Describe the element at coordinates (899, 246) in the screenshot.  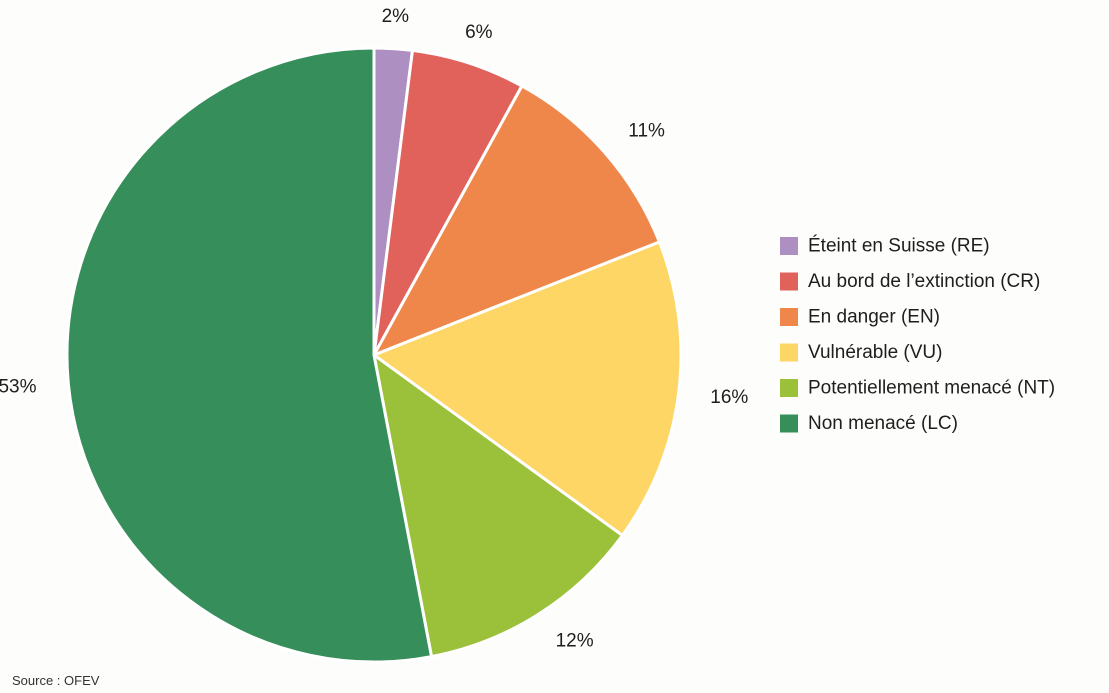
I see `legend-label-eteint-en-suisse-re: Éteint en Suisse (RE)` at that location.